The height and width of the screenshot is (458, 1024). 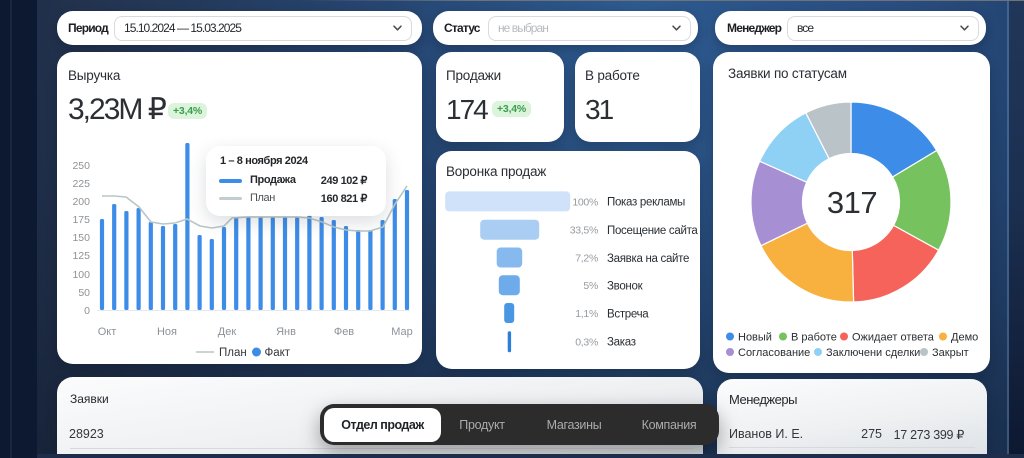 What do you see at coordinates (107, 332) in the screenshot?
I see `svg-text: Окт` at bounding box center [107, 332].